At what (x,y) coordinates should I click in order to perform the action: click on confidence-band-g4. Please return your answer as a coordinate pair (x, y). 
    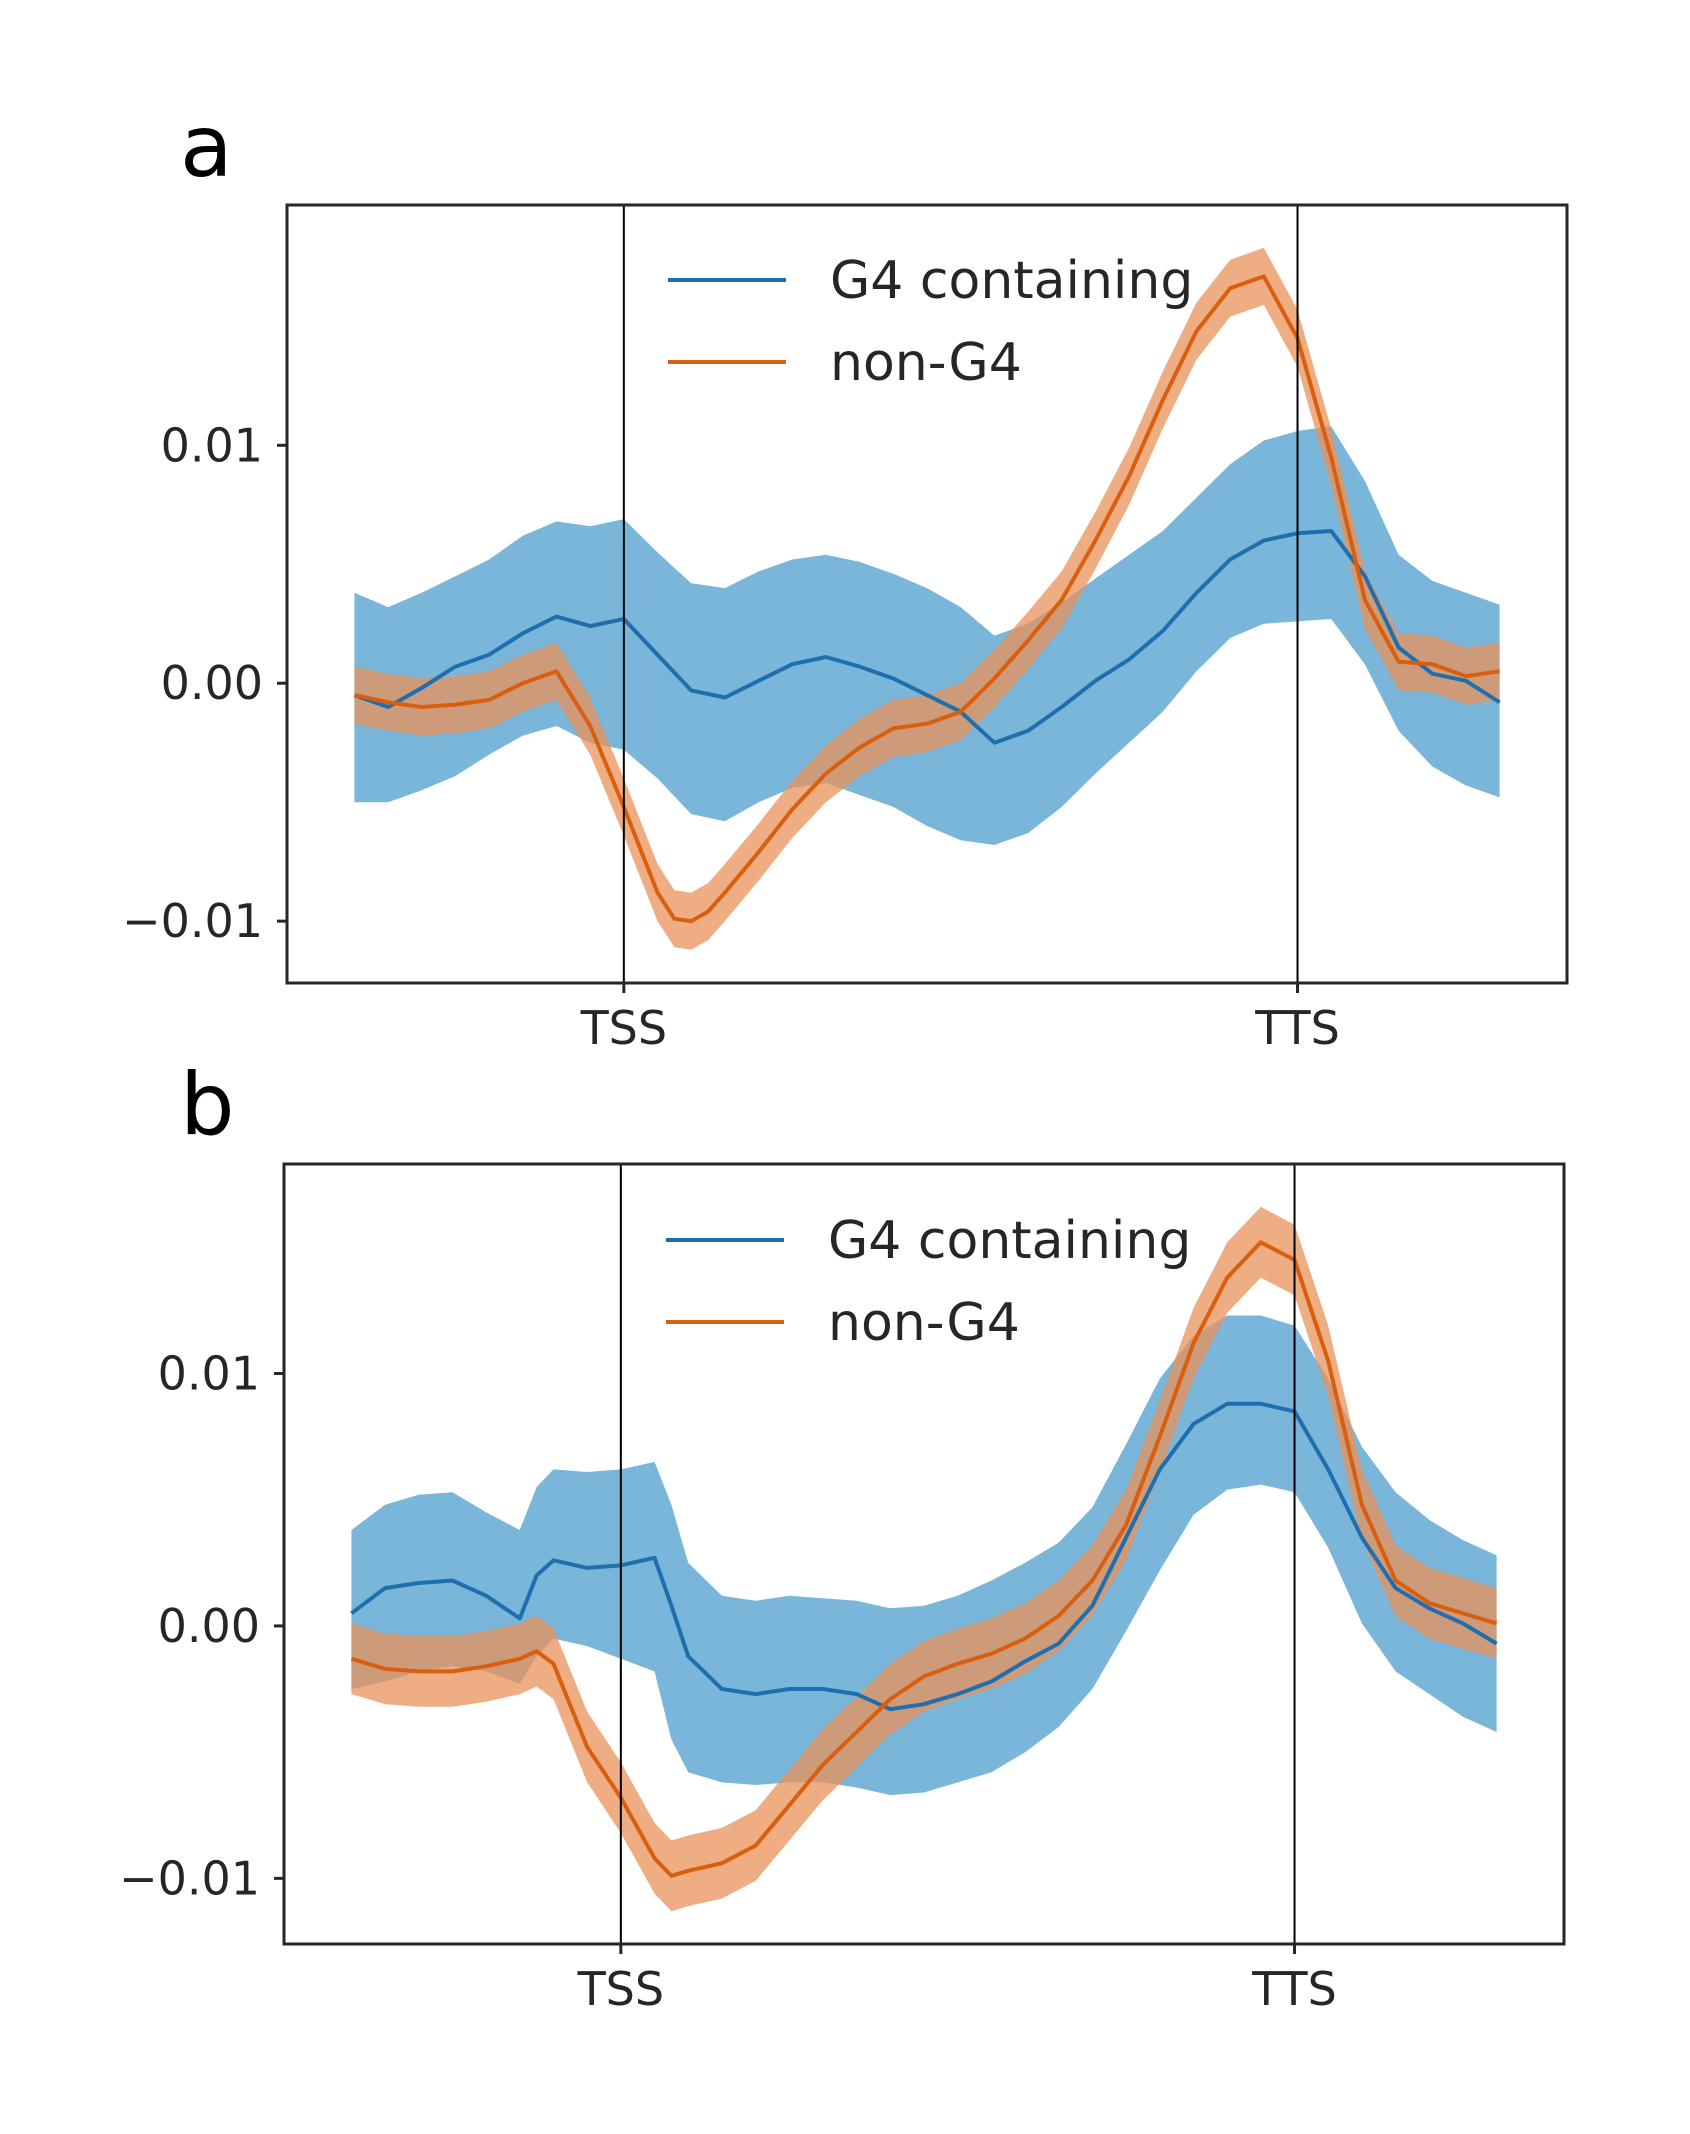
    Looking at the image, I should click on (927, 635).